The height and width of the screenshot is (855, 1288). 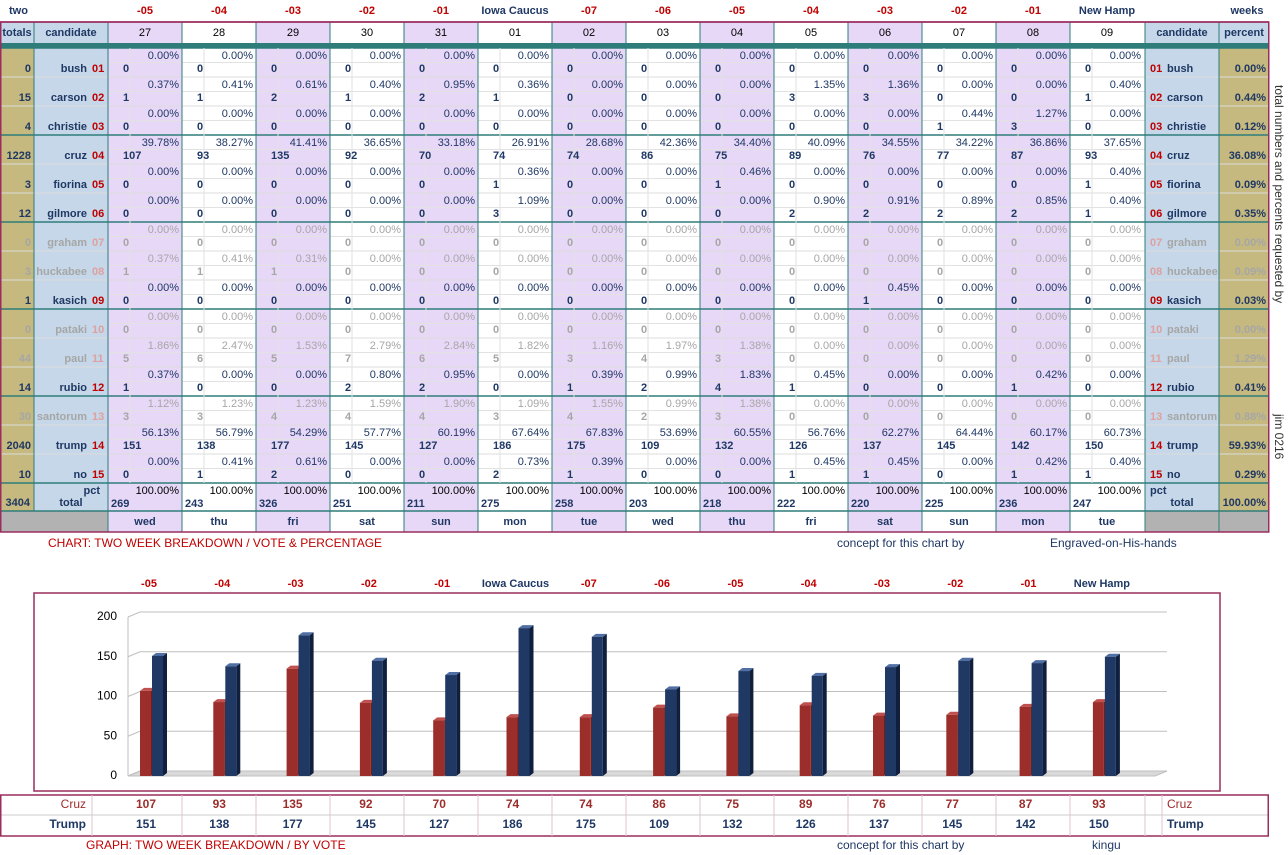 What do you see at coordinates (1156, 330) in the screenshot?
I see `candidate-number-right: 10` at bounding box center [1156, 330].